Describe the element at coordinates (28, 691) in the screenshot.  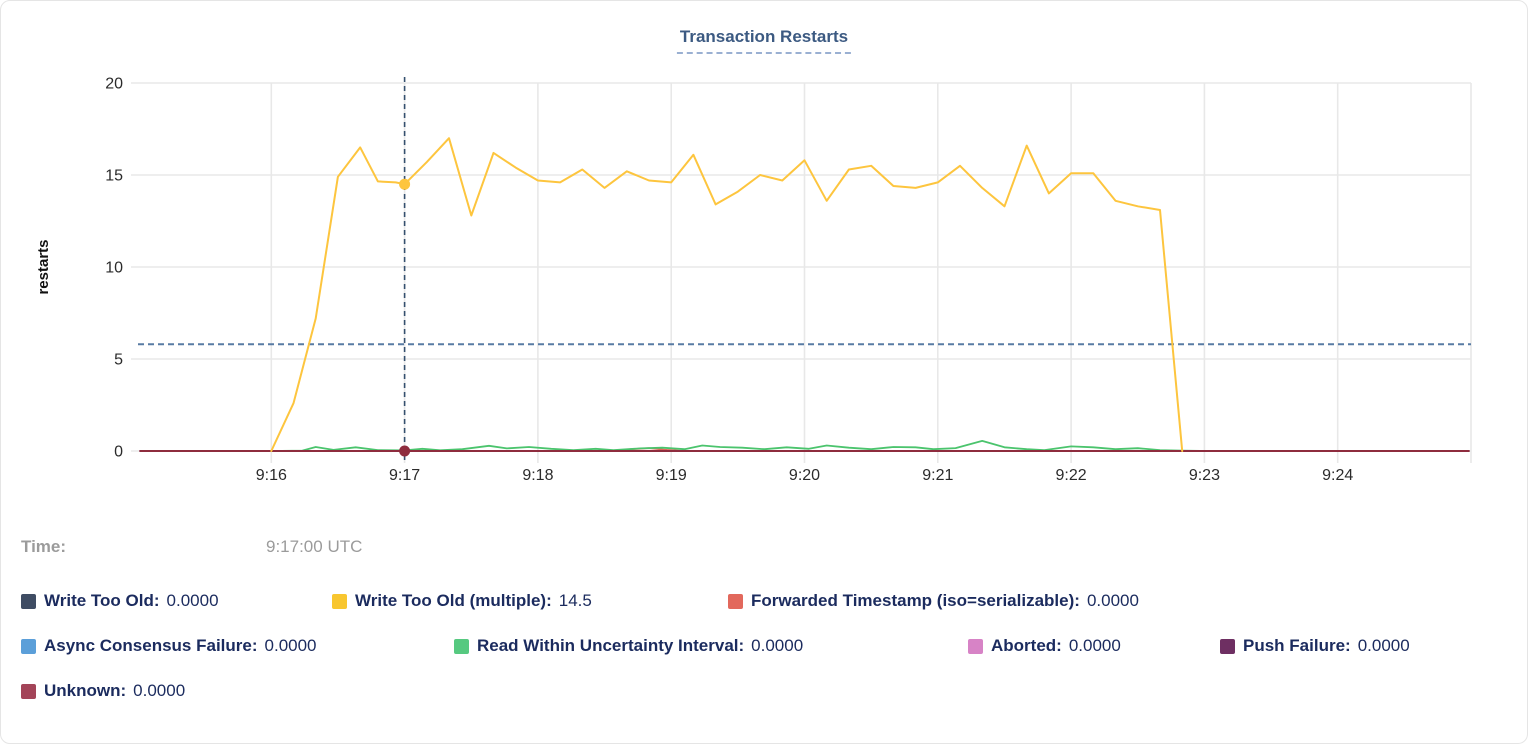
I see `legend-swatch-unknown` at that location.